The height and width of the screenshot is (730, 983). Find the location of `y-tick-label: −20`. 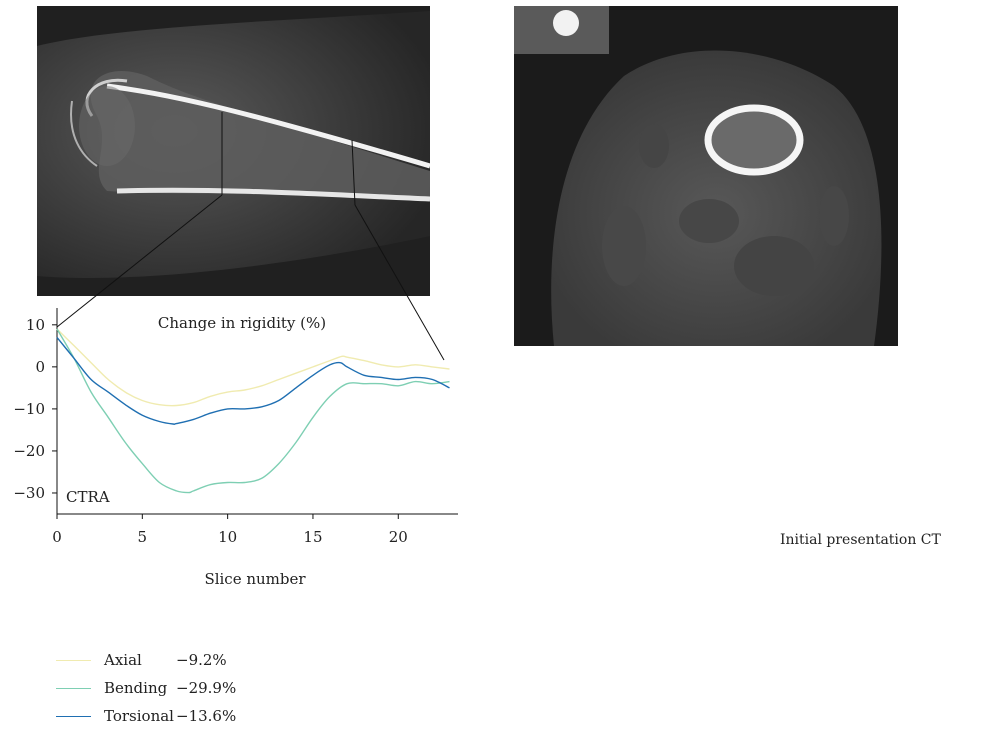

y-tick-label: −20 is located at coordinates (29, 451).